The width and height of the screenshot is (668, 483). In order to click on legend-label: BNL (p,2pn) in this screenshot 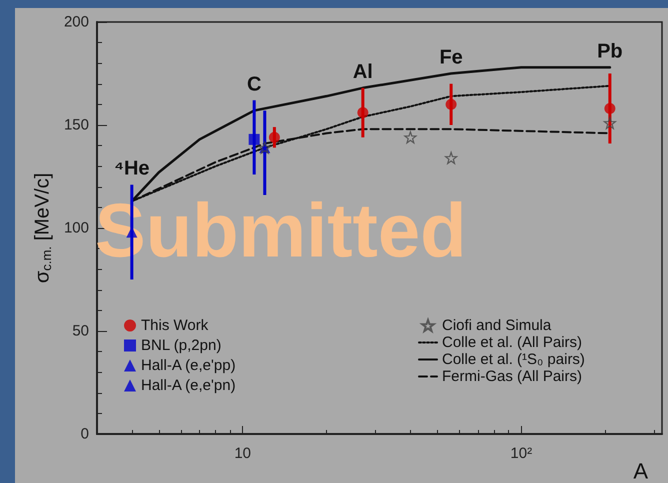, I will do `click(181, 345)`.